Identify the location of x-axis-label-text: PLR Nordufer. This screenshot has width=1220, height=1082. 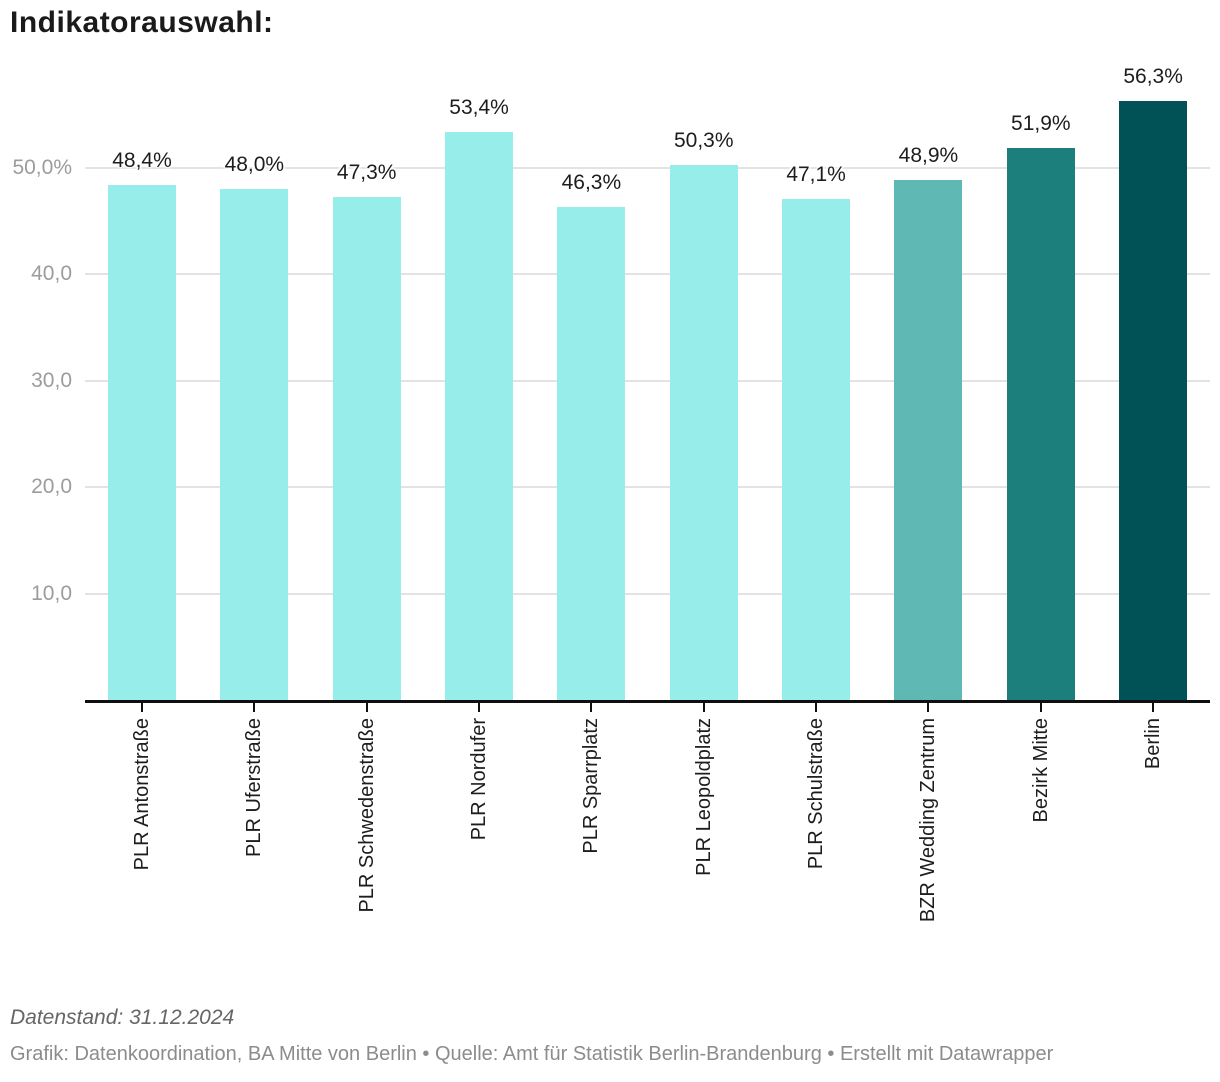
(479, 779).